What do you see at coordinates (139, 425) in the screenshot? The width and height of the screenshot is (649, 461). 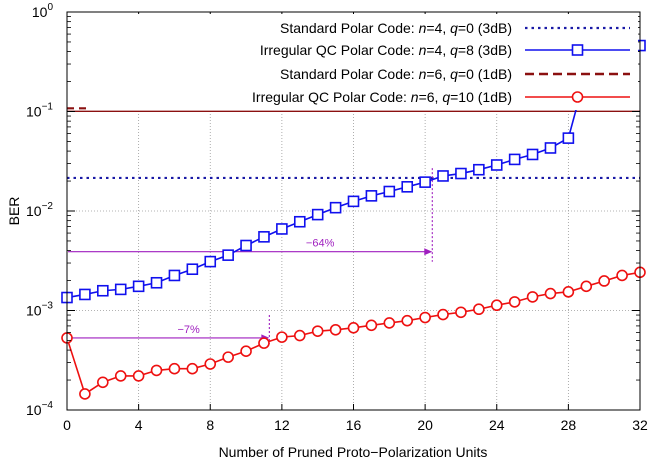 I see `x-tick-label: 4` at bounding box center [139, 425].